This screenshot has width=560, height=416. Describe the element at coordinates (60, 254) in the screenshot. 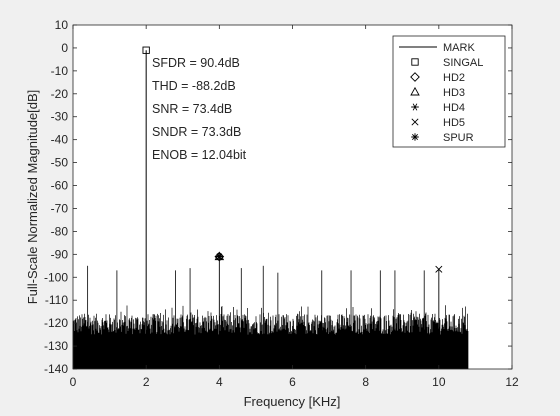

I see `y-tick-label: -90` at that location.